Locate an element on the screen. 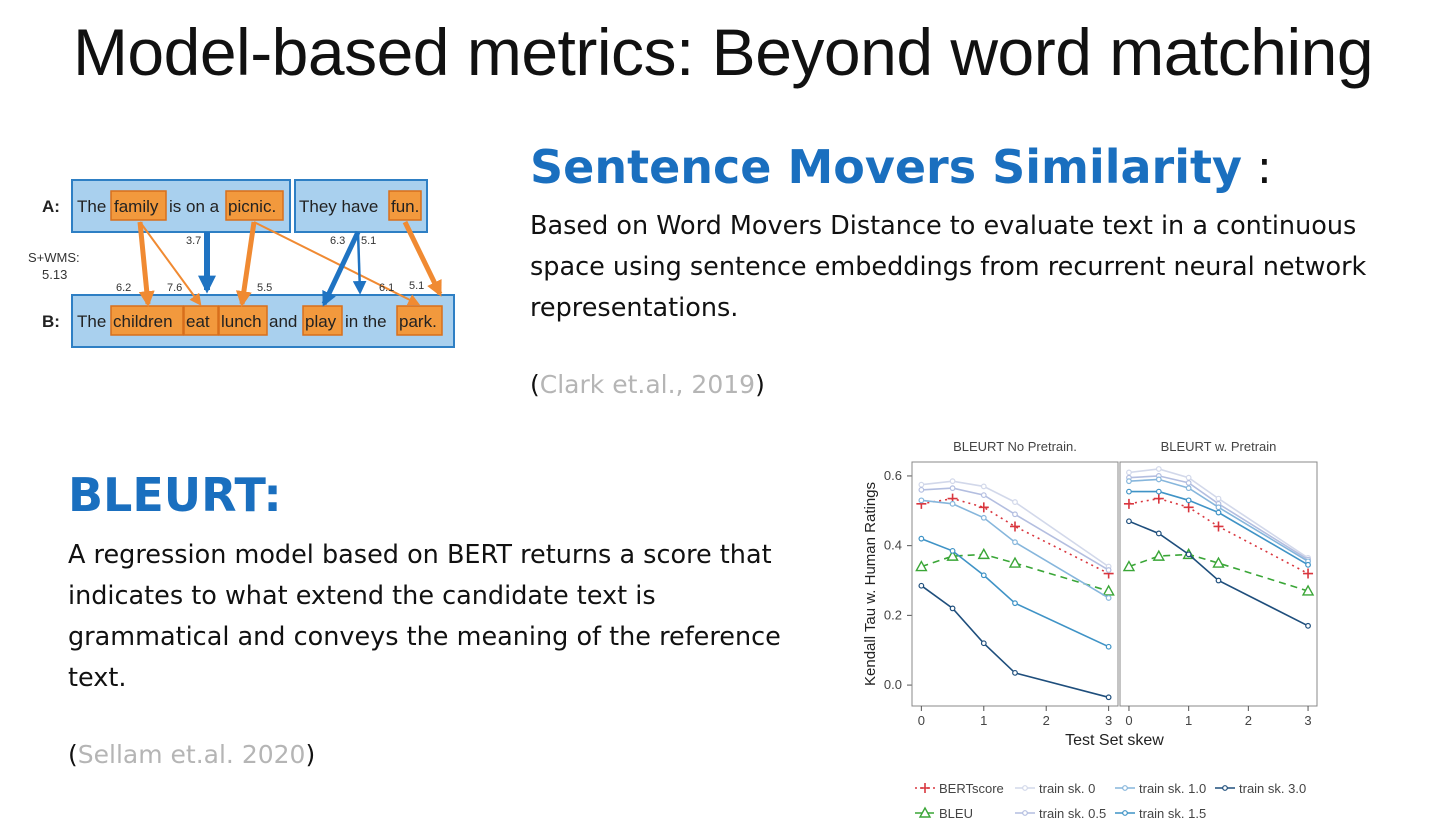 This screenshot has height=837, width=1446. legend-label: BLEU is located at coordinates (956, 813).